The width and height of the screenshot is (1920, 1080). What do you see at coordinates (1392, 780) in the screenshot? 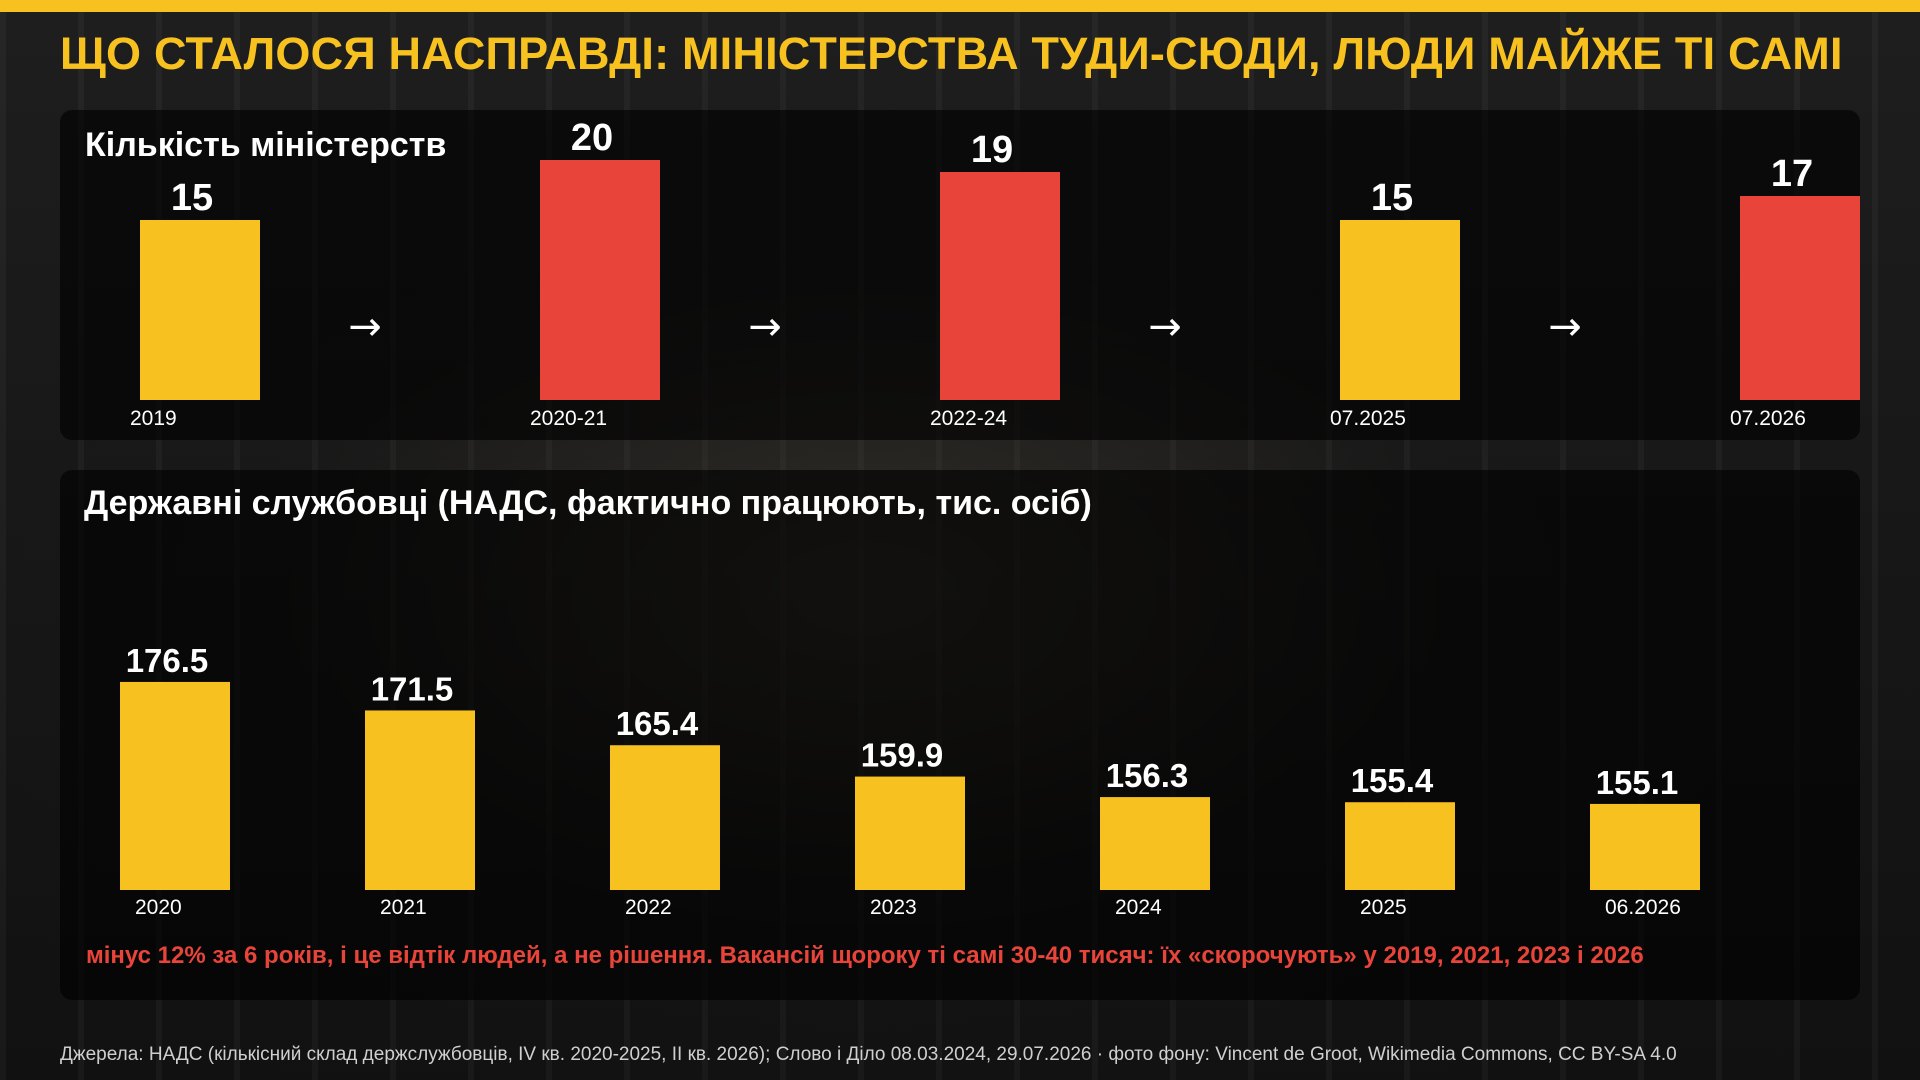
I see `civil-servants-value-label: 155.4` at bounding box center [1392, 780].